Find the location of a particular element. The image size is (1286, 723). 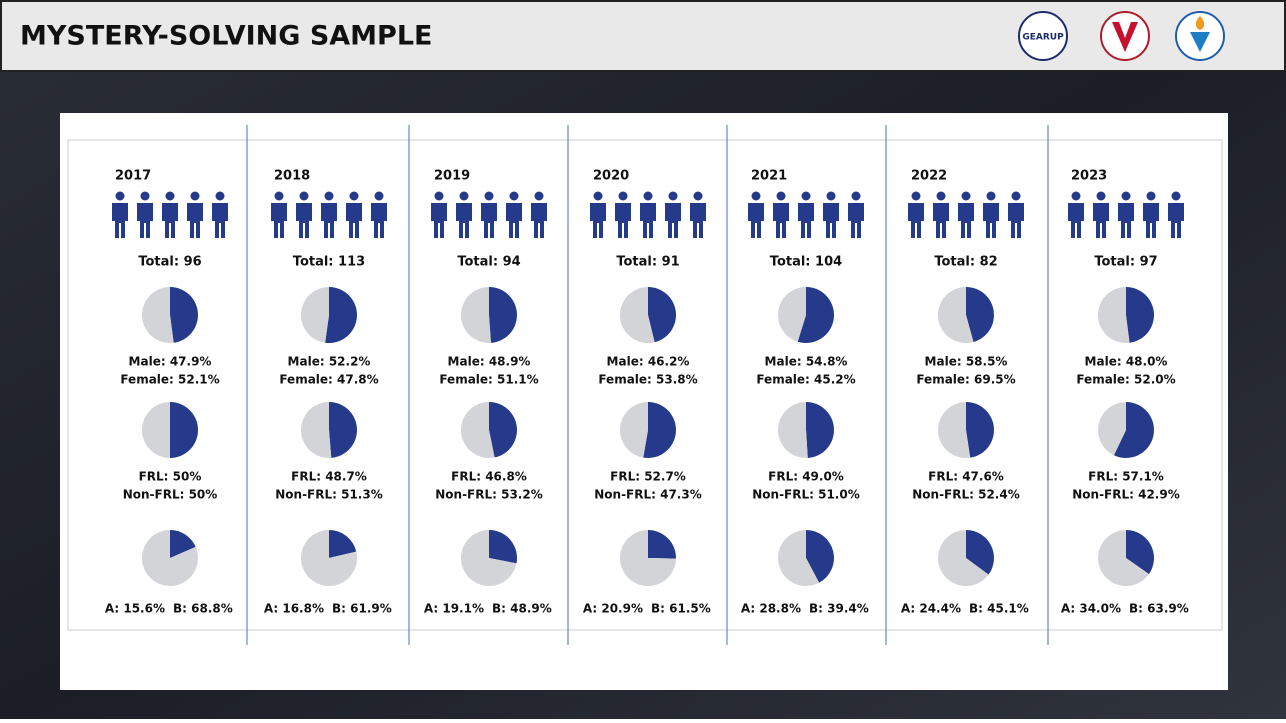

total-label: Total: 104 is located at coordinates (806, 262).